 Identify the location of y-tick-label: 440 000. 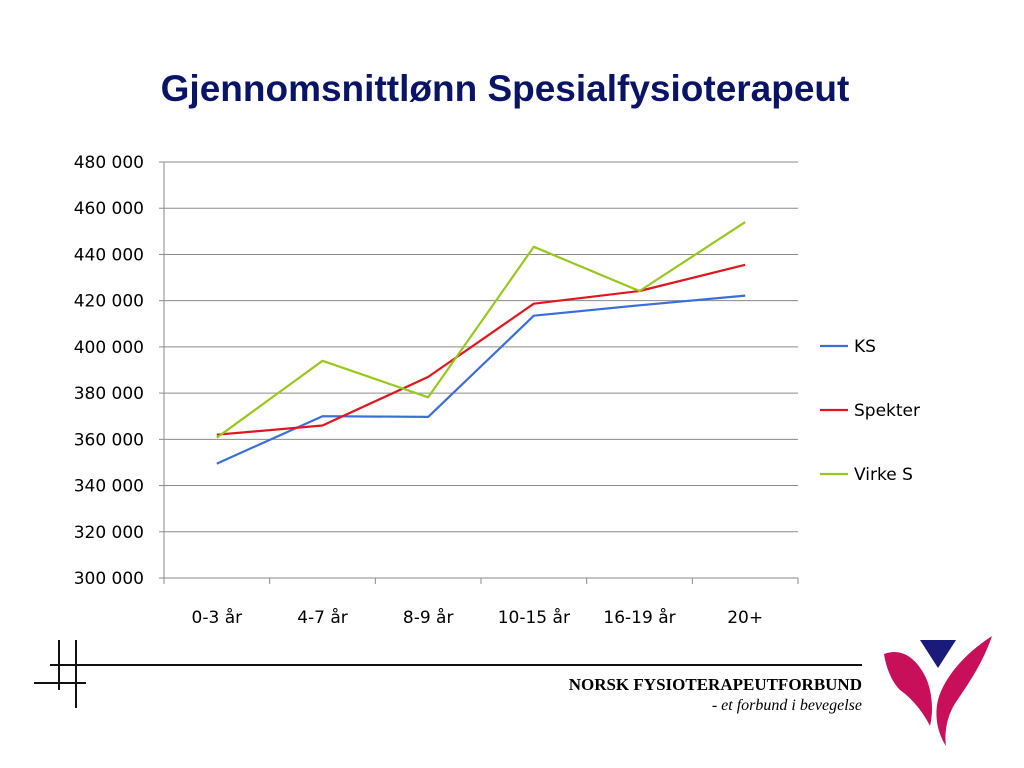
(109, 255).